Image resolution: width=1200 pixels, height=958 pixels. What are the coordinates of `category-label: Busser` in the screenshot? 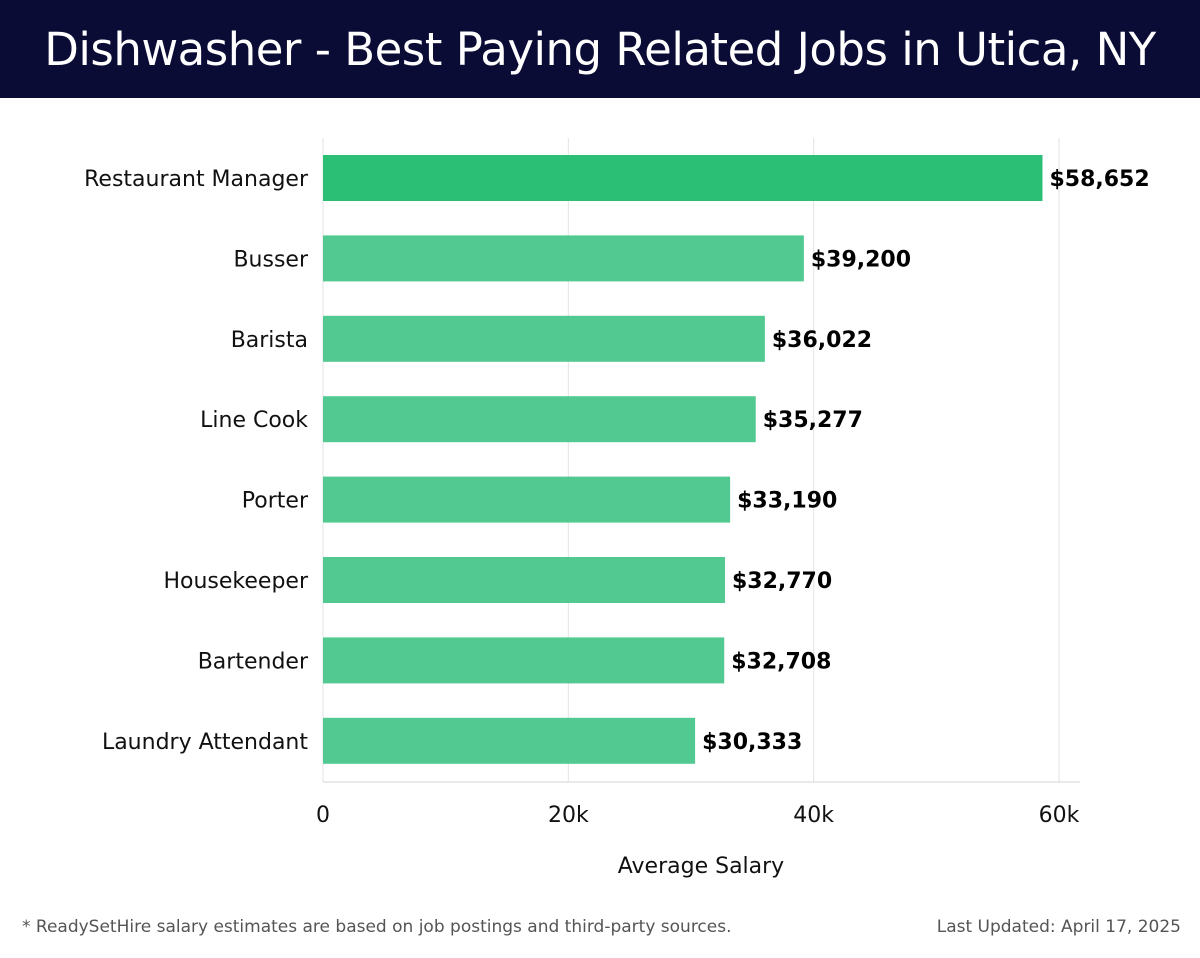 It's located at (270, 259).